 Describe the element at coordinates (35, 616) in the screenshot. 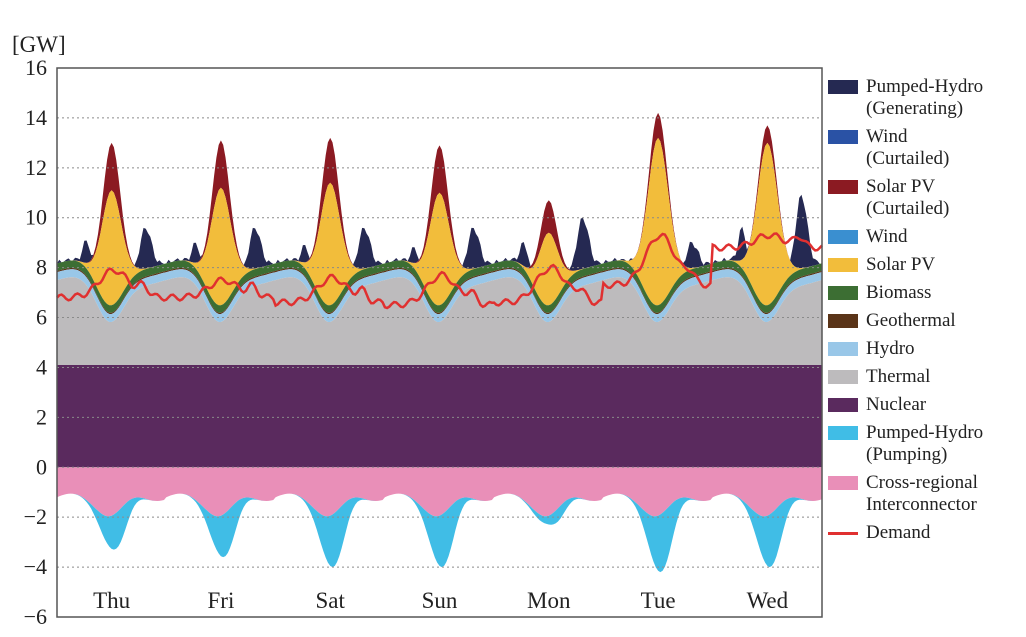

I see `y-tick-label: −6` at that location.